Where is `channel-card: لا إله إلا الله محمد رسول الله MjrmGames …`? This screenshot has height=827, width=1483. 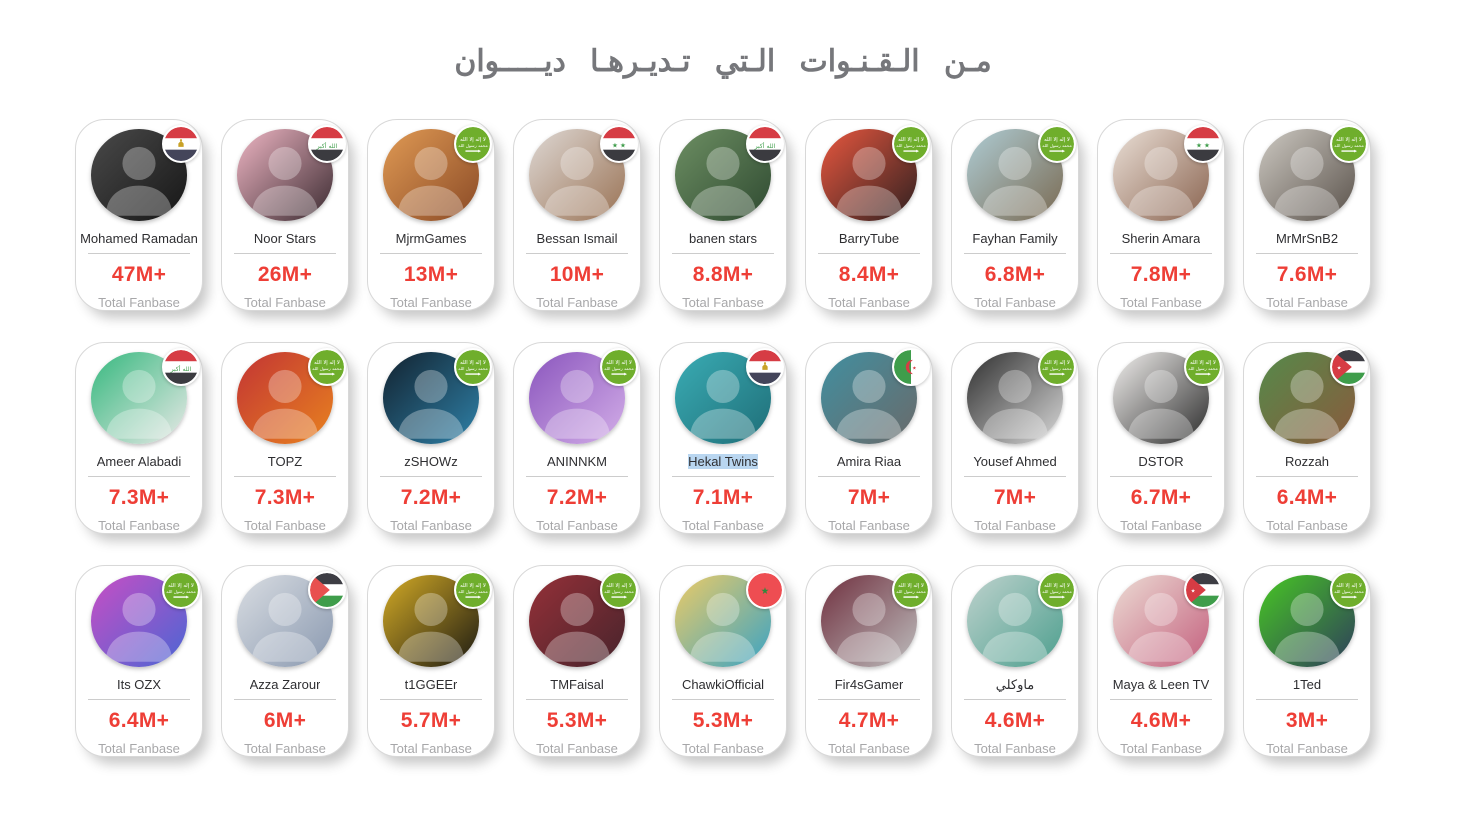 channel-card: لا إله إلا الله محمد رسول الله MjrmGames … is located at coordinates (431, 215).